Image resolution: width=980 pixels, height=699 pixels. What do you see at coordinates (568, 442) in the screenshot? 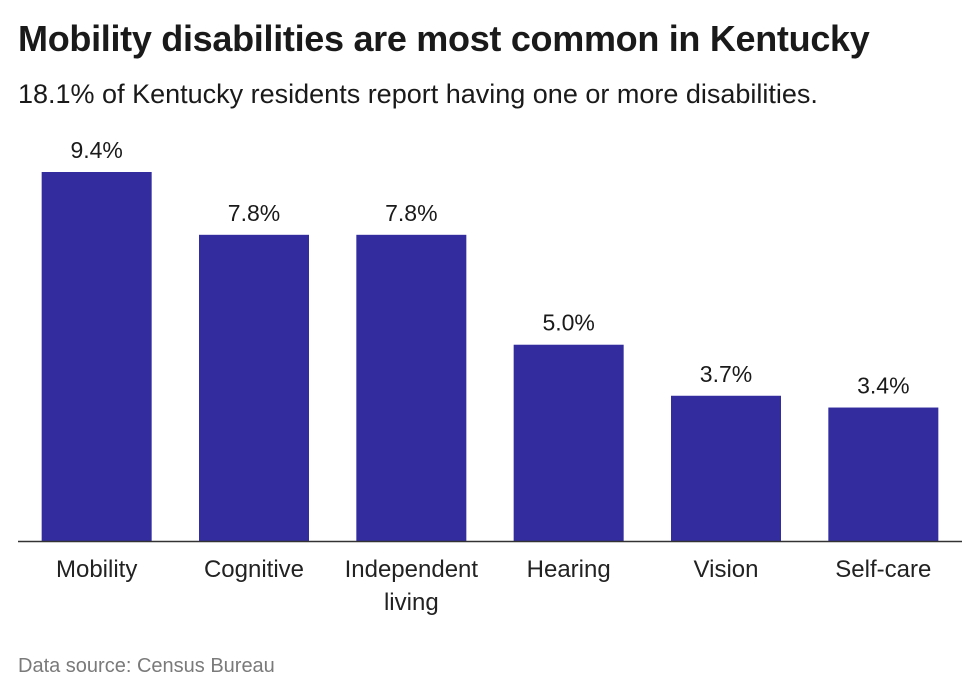
I see `bar-hearing` at bounding box center [568, 442].